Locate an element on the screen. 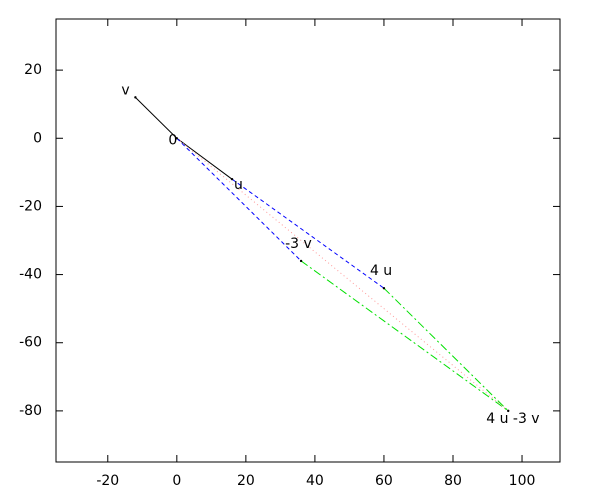  y-tick-label: -60 is located at coordinates (30, 343).